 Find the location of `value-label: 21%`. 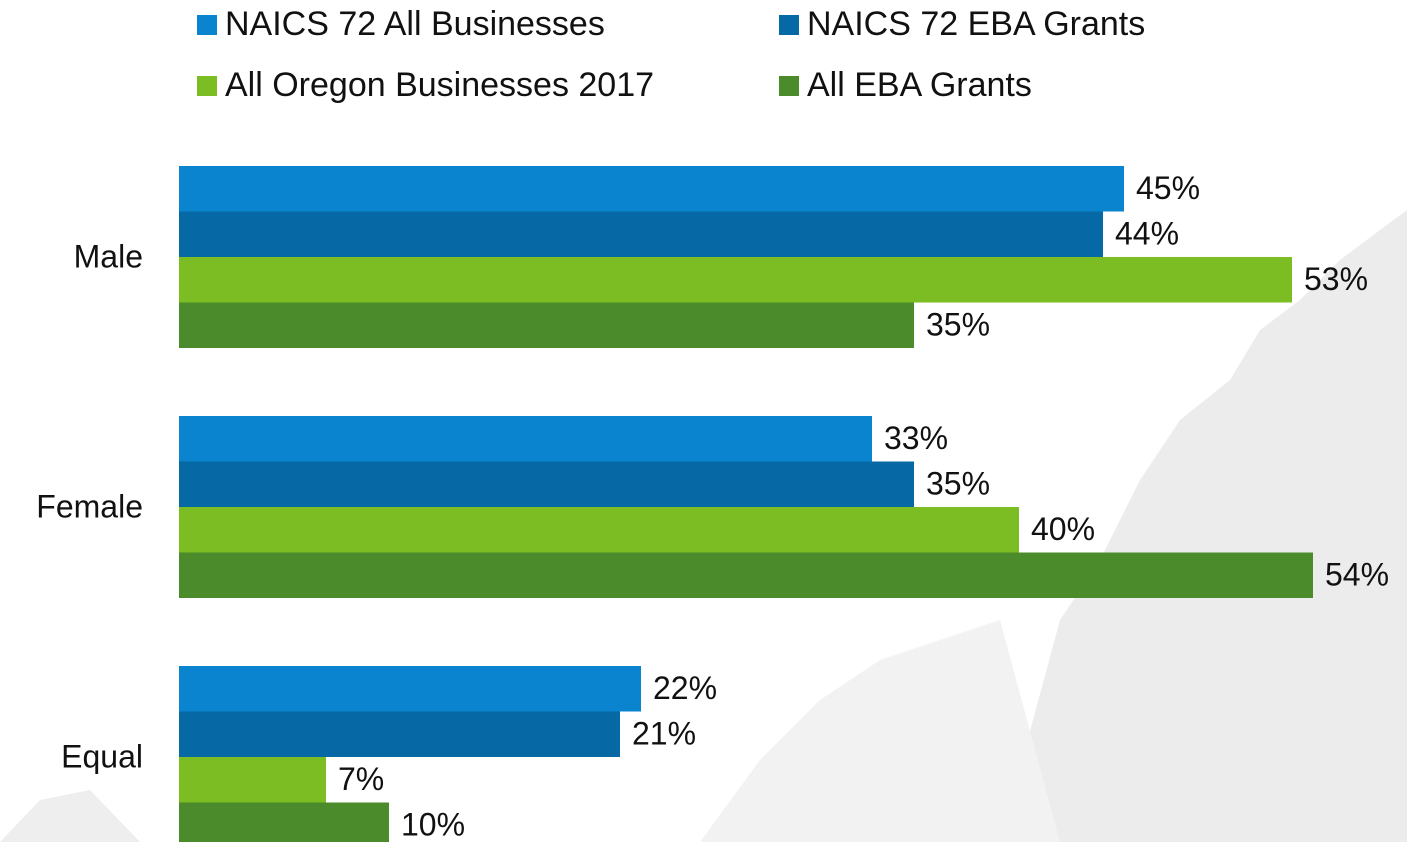

value-label: 21% is located at coordinates (664, 734).